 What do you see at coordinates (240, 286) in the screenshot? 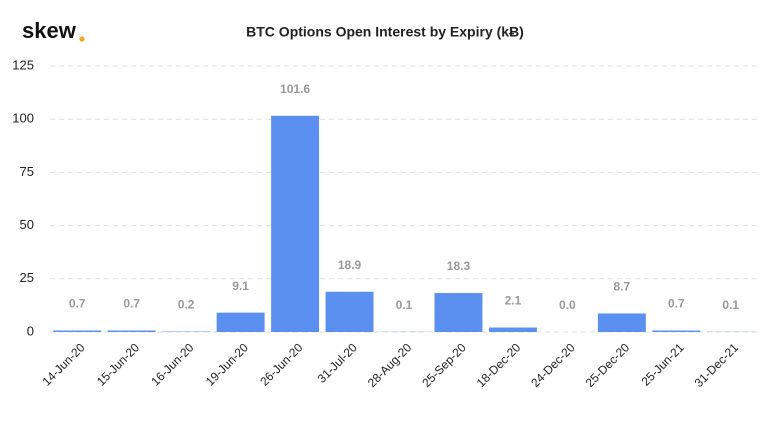
I see `value-label: 9.1` at bounding box center [240, 286].